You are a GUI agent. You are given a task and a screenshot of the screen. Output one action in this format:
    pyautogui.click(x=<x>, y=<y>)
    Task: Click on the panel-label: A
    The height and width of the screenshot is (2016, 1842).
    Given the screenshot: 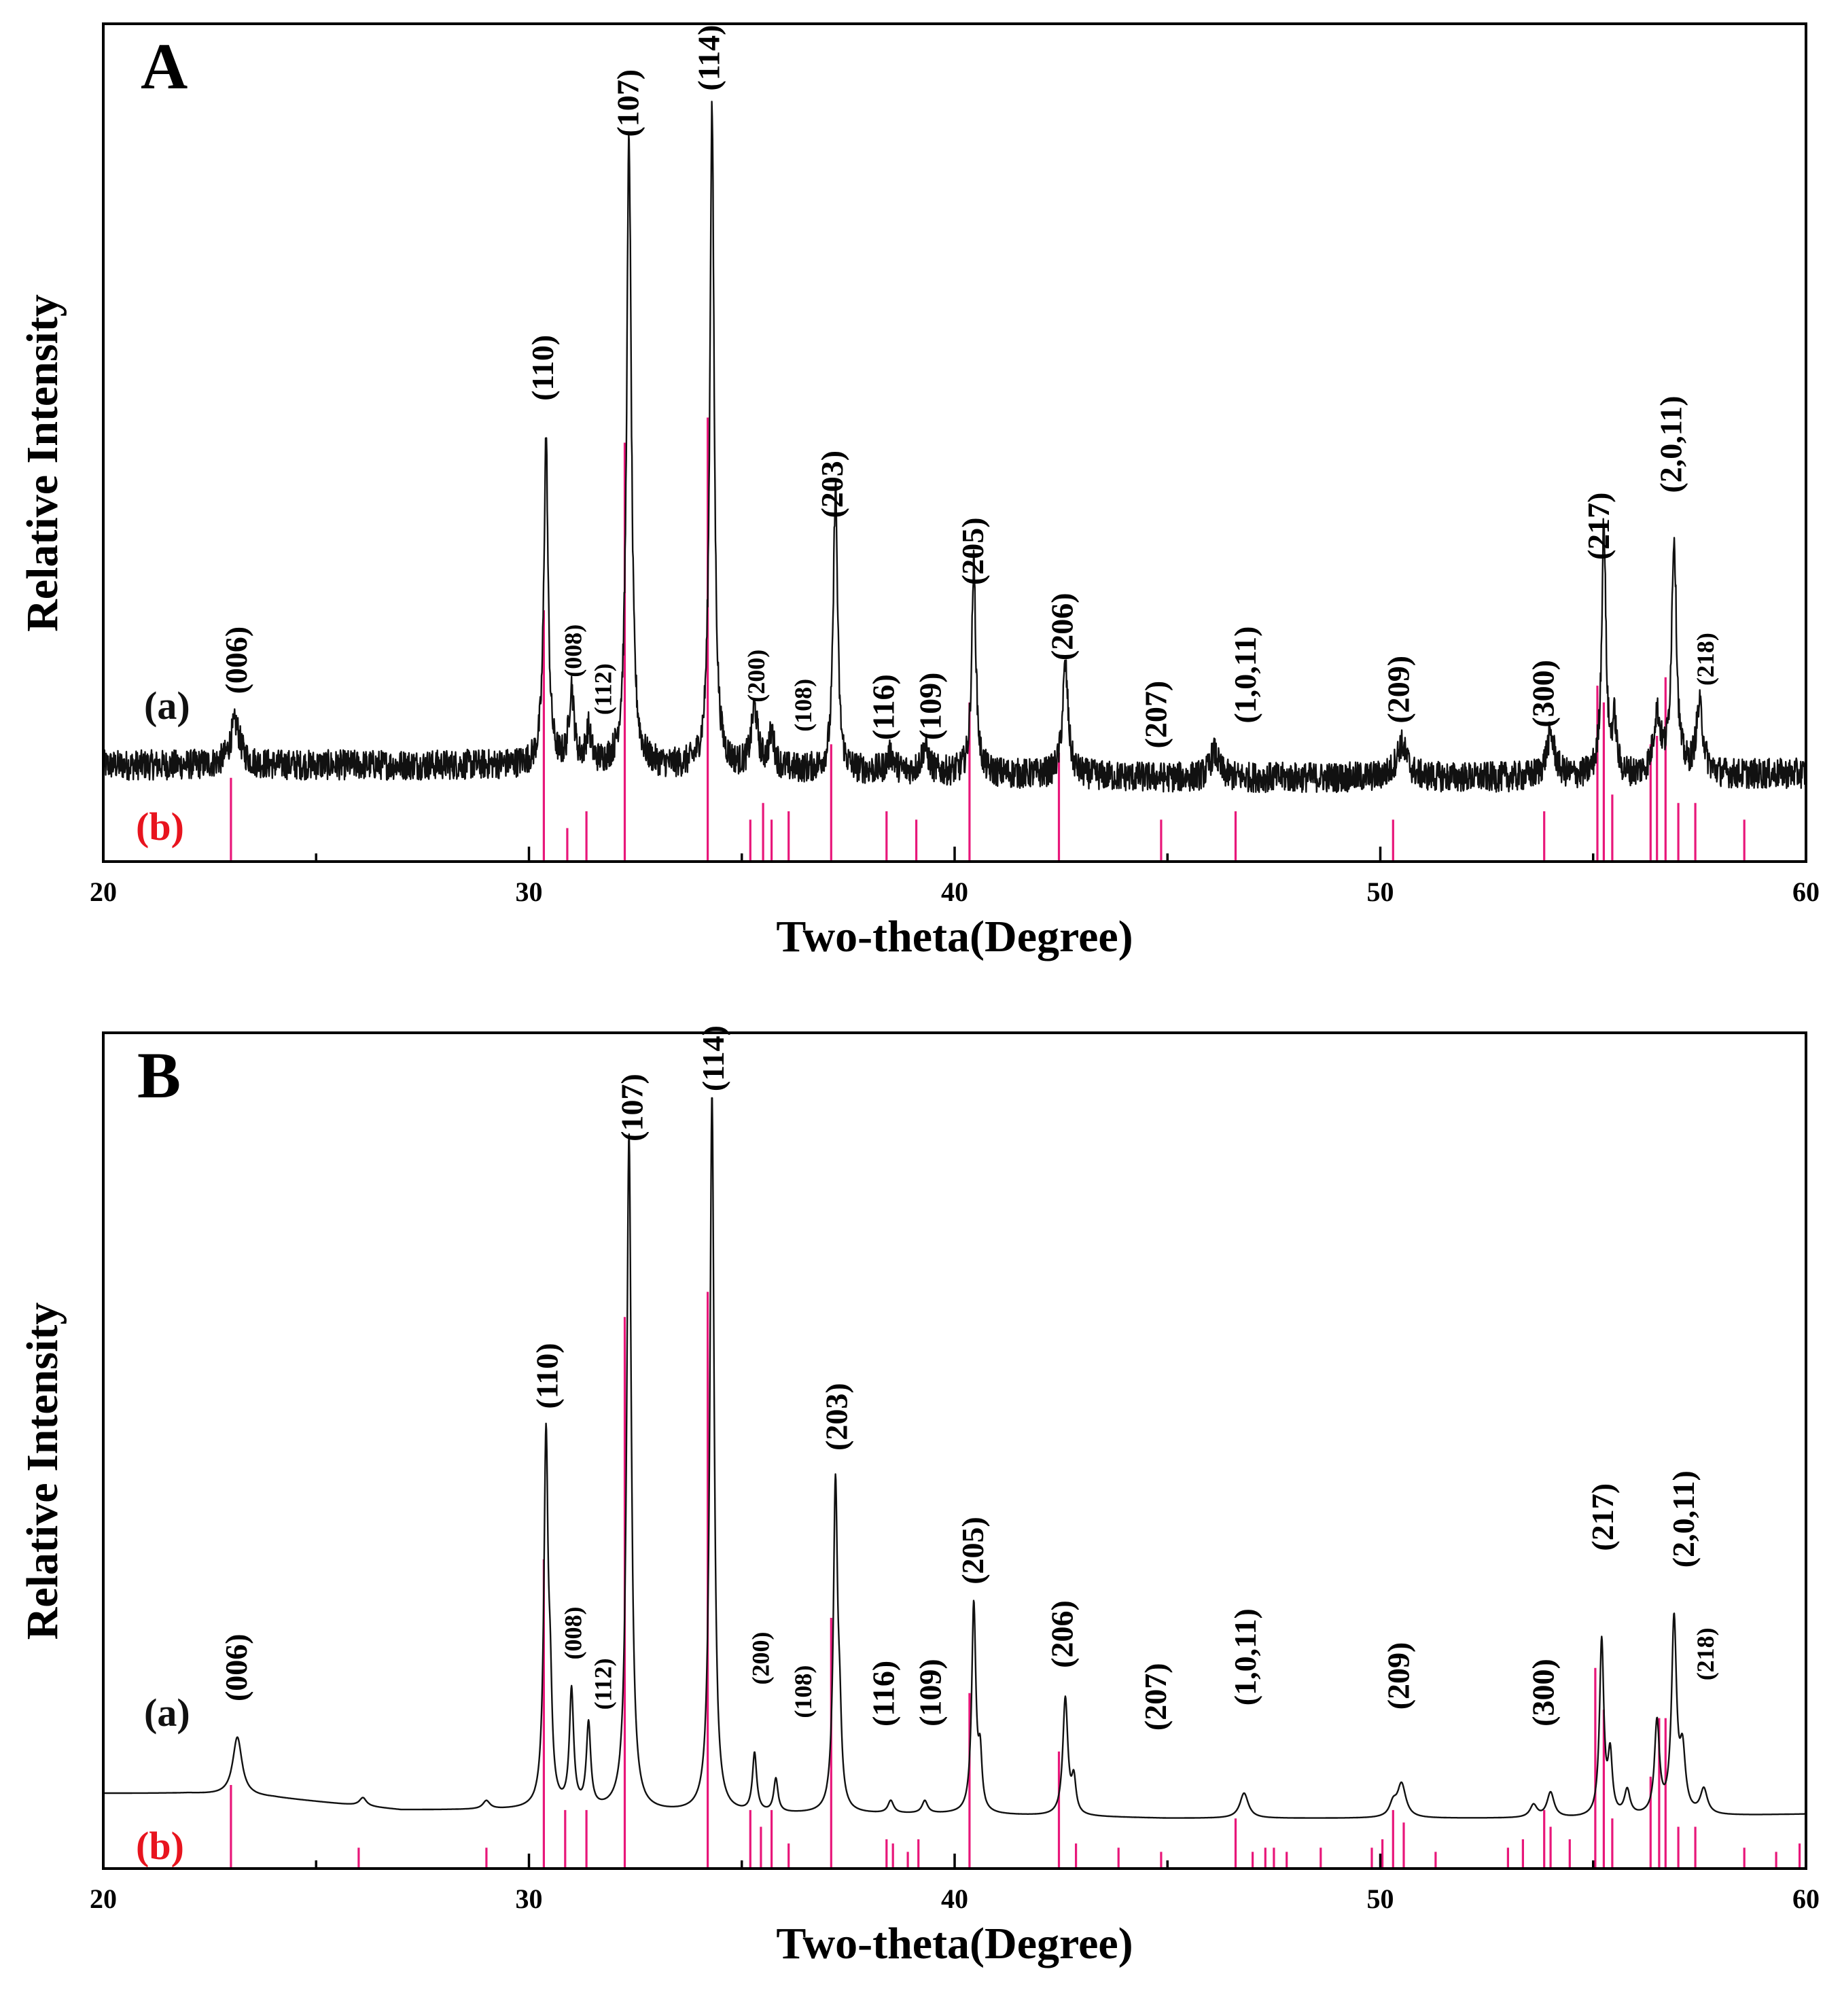 What is the action you would take?
    pyautogui.click(x=164, y=66)
    